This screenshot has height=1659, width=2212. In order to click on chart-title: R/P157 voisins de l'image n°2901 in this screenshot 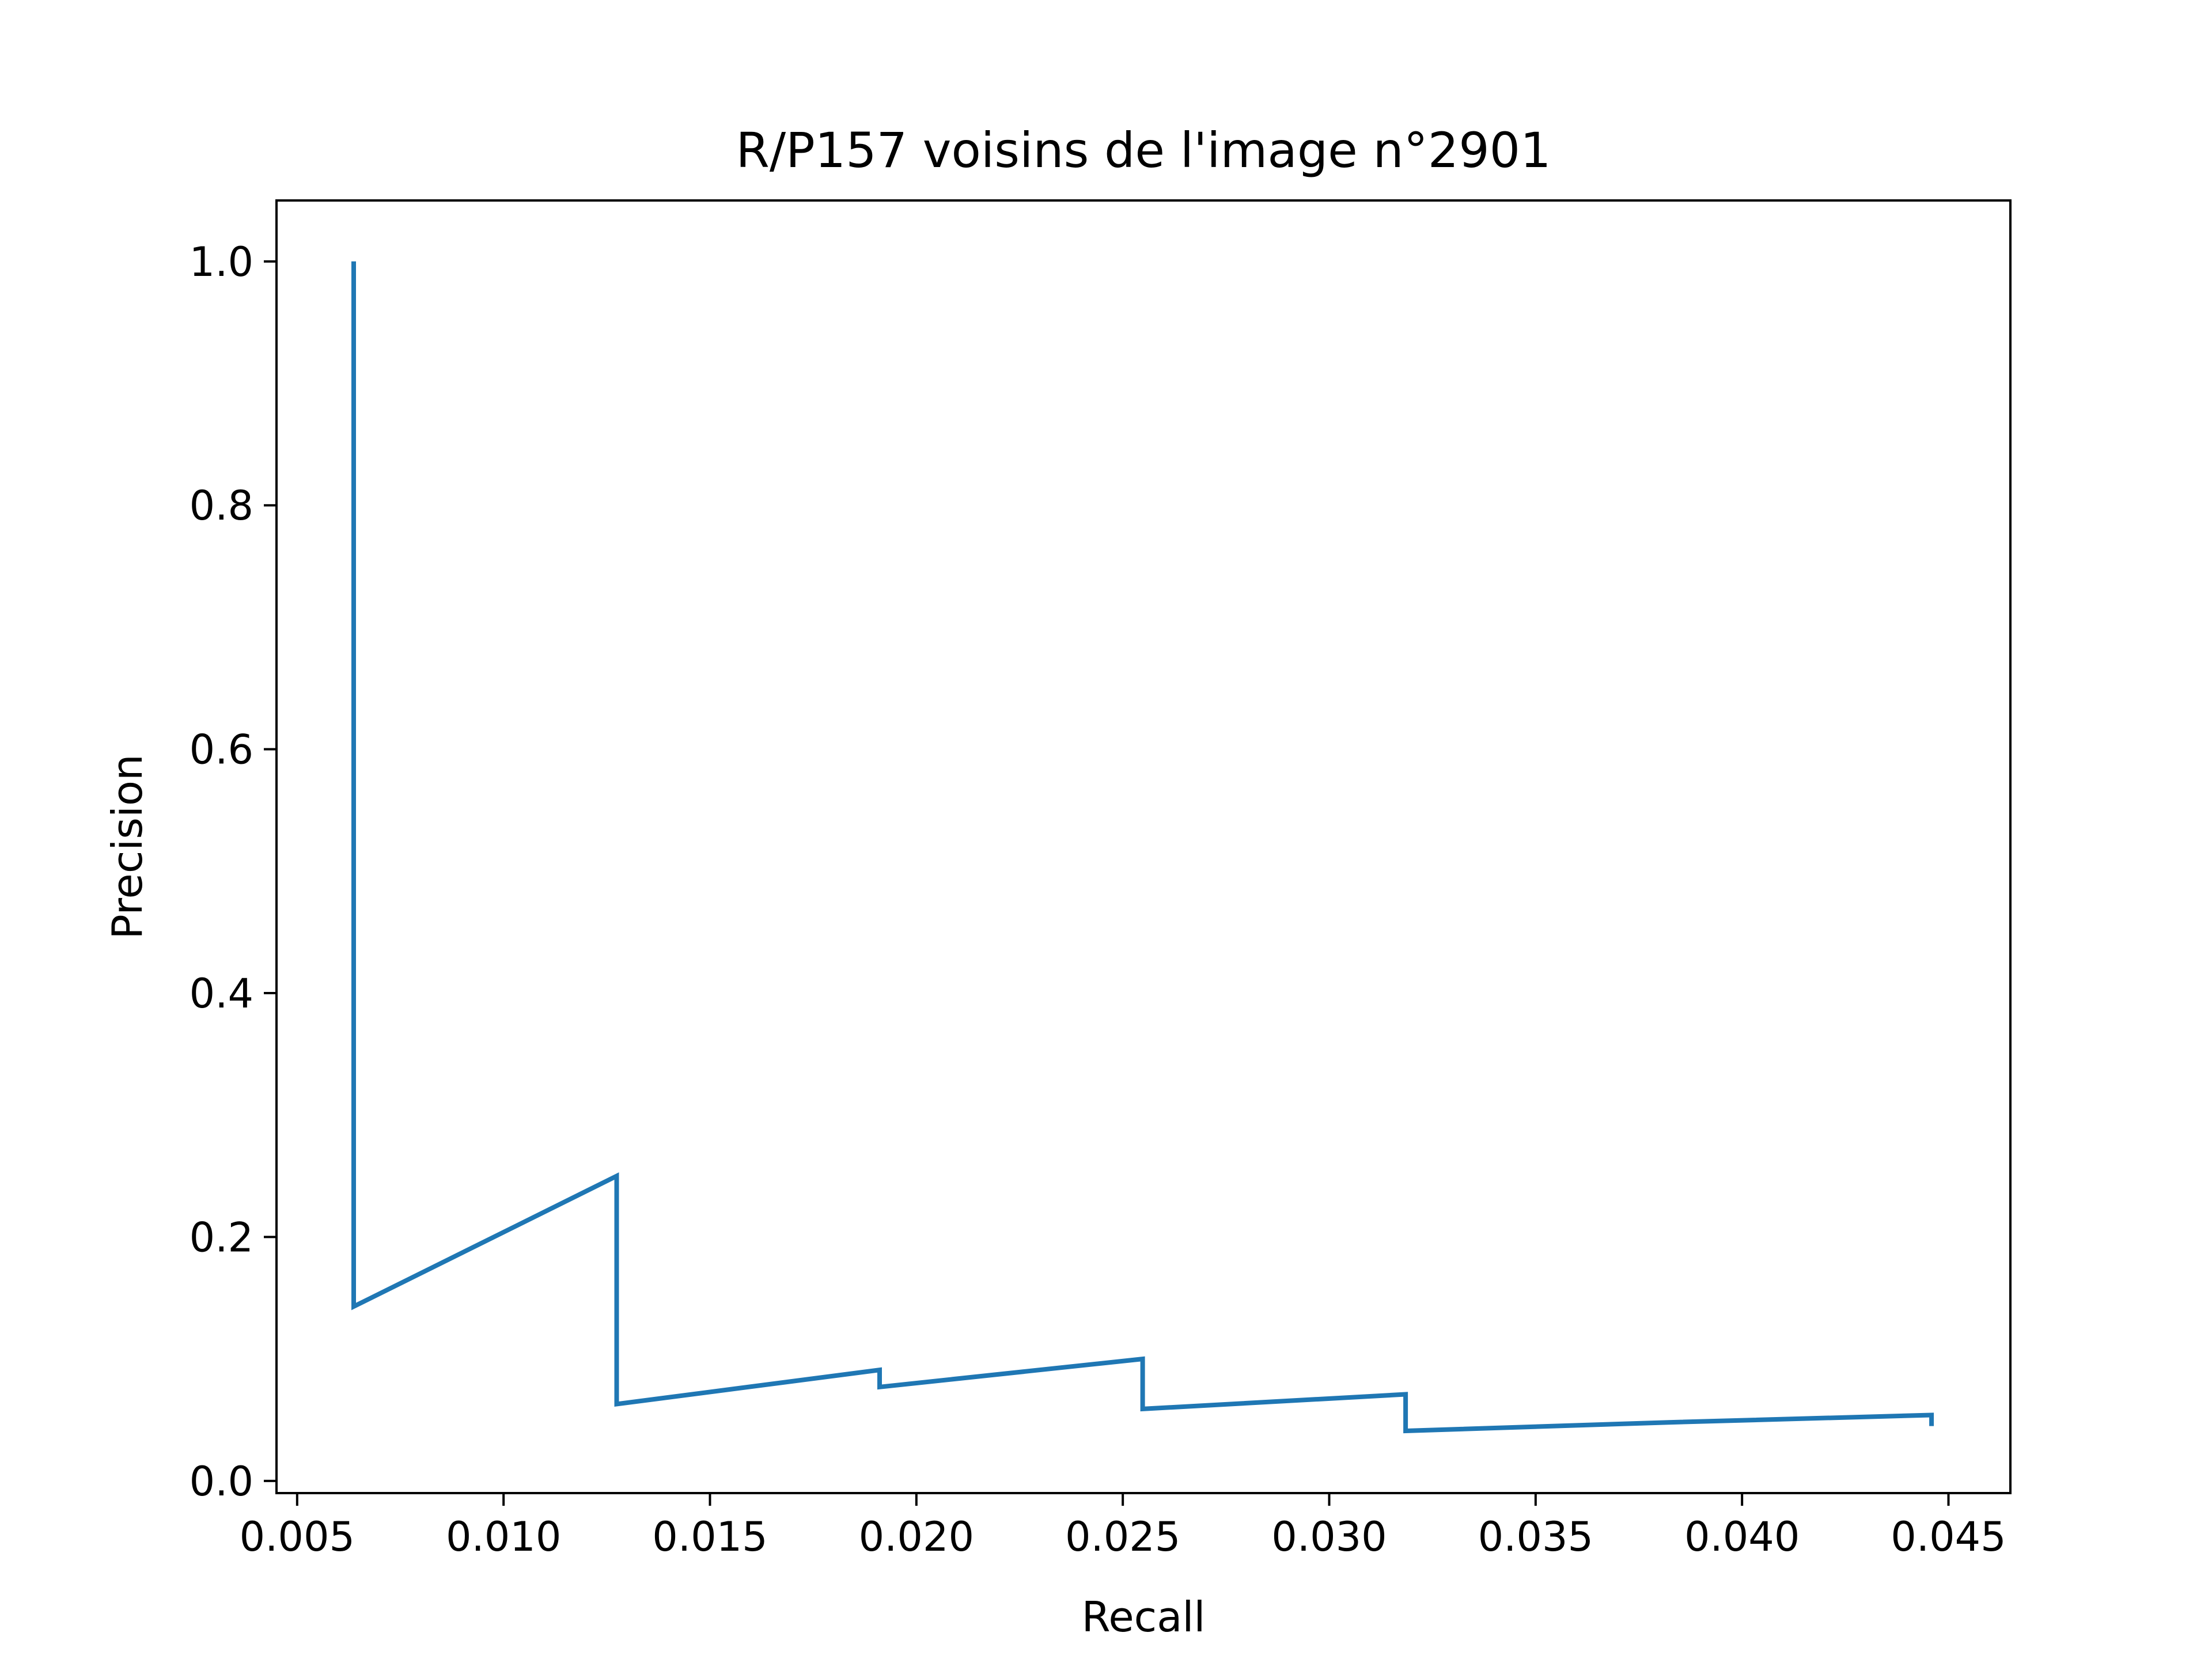, I will do `click(1143, 150)`.